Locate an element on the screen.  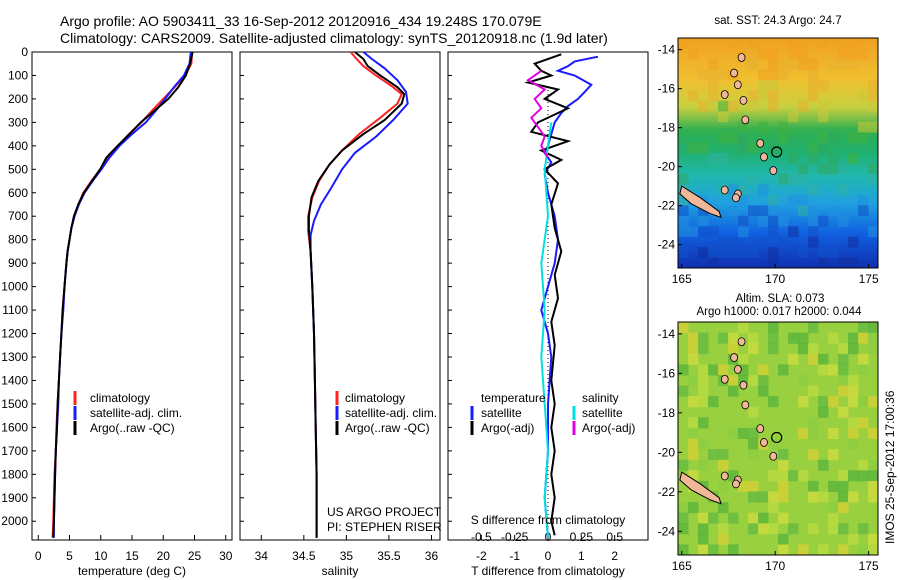
map-y-tick-label: -20 is located at coordinates (667, 167).